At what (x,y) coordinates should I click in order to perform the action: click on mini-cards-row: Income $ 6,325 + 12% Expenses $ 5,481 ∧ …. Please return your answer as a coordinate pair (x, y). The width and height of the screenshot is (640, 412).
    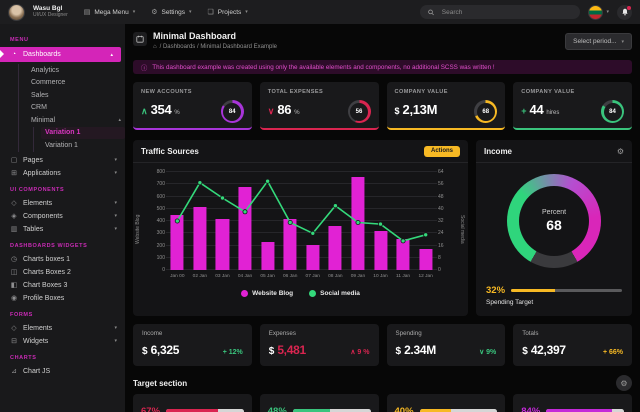
    Looking at the image, I should click on (382, 345).